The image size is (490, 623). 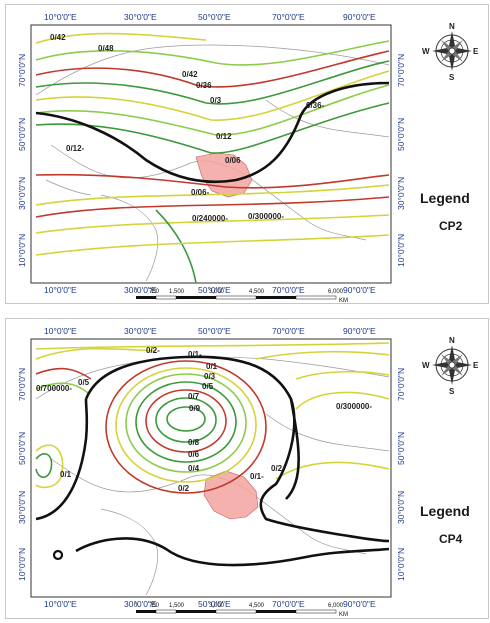 What do you see at coordinates (58, 555) in the screenshot?
I see `zero-contour-island` at bounding box center [58, 555].